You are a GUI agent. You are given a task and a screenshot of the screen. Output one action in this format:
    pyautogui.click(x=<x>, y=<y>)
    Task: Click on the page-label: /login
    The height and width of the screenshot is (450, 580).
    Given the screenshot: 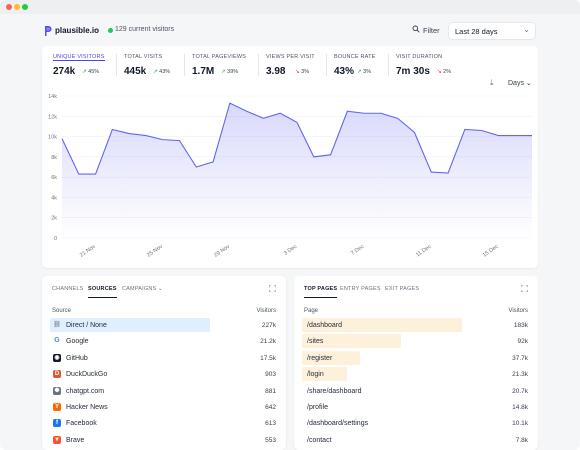 What is the action you would take?
    pyautogui.click(x=315, y=375)
    